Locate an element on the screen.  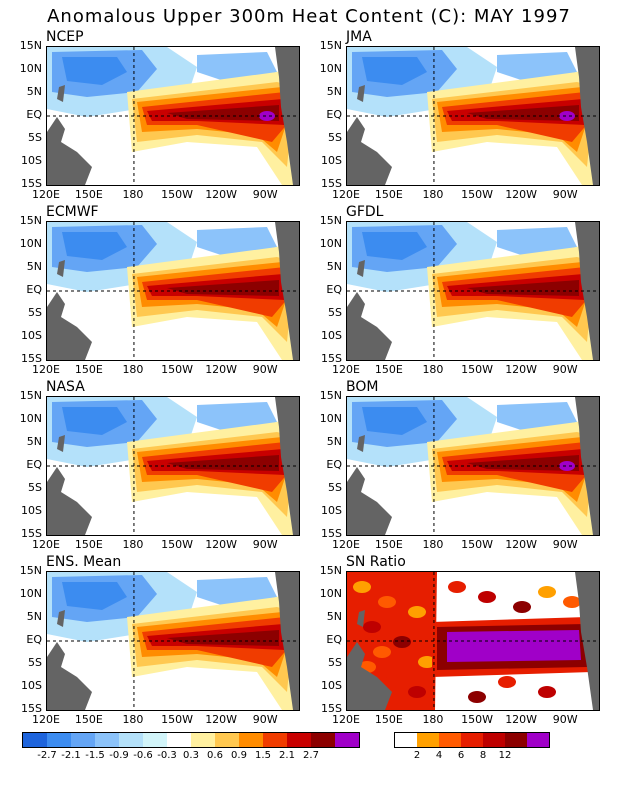
panel-title: BOM is located at coordinates (362, 387).